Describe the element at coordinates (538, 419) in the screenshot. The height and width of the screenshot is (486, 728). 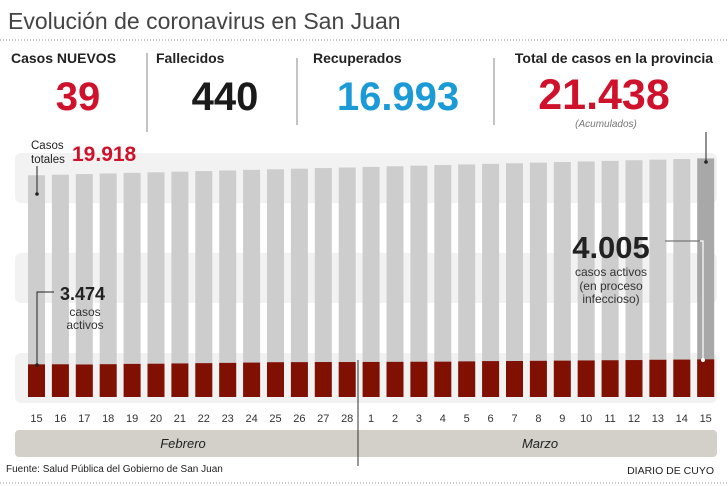
I see `x-tick-label: 8` at that location.